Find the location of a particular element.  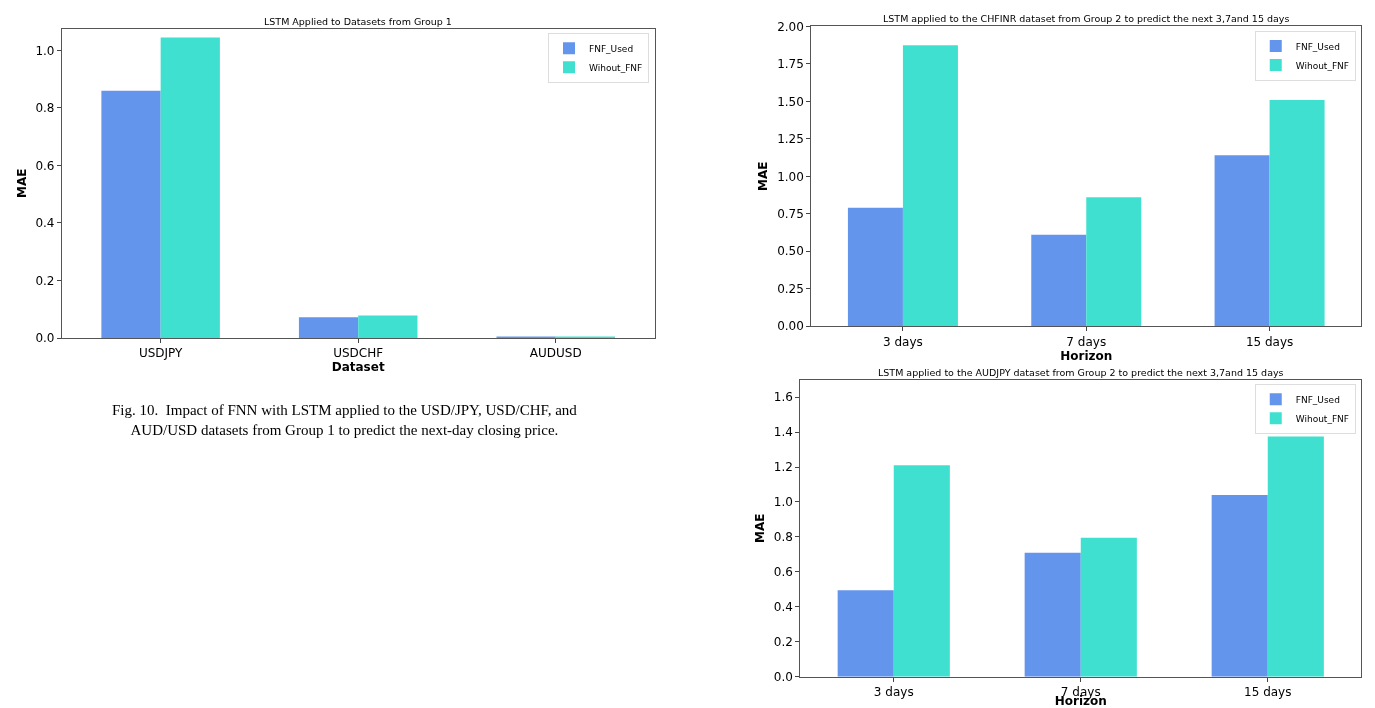

y-tick-label: 0.75 is located at coordinates (790, 214).